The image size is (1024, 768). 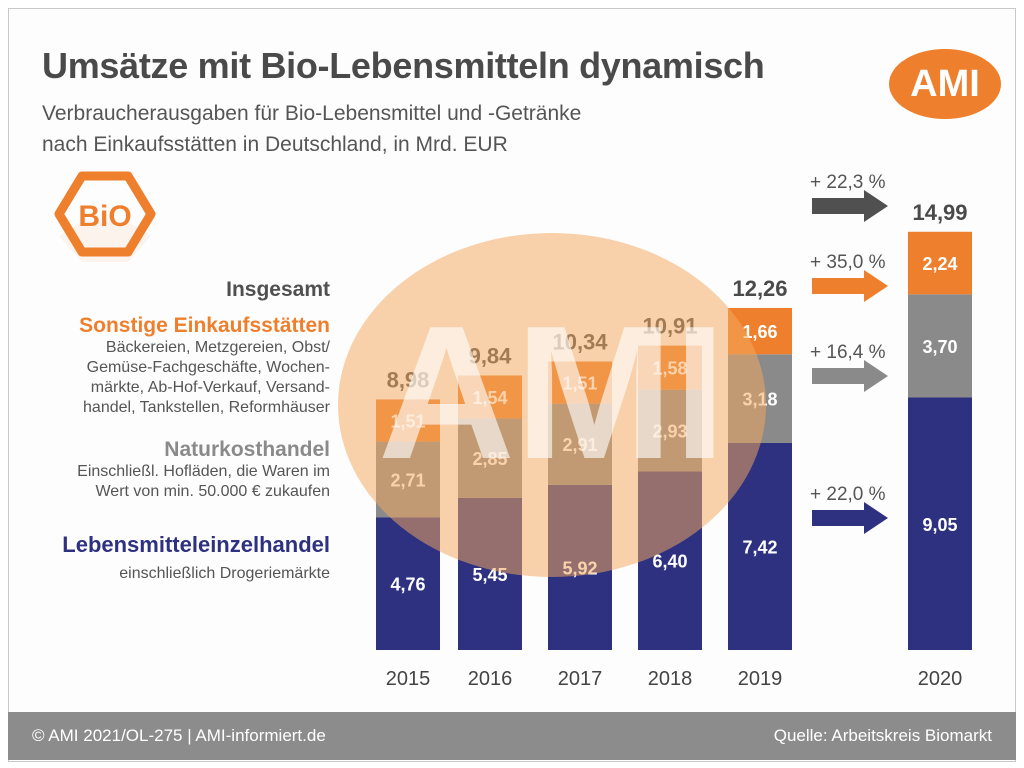 I want to click on x-tick-label-2017: 2017, so click(x=580, y=679).